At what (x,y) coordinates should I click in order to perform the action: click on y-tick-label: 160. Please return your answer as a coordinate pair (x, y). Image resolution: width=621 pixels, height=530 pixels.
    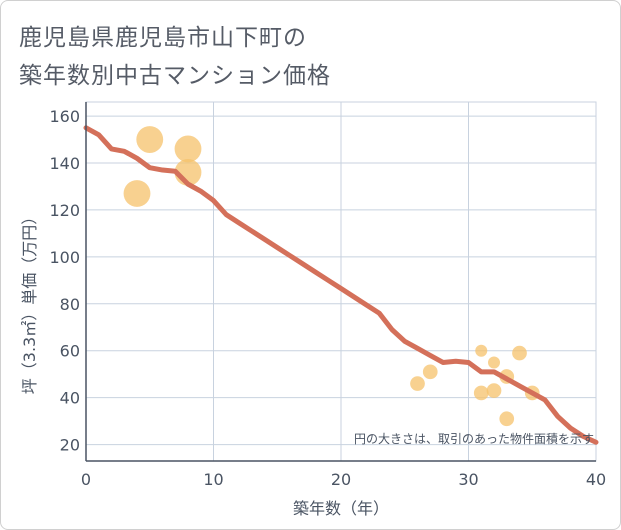
    Looking at the image, I should click on (64, 116).